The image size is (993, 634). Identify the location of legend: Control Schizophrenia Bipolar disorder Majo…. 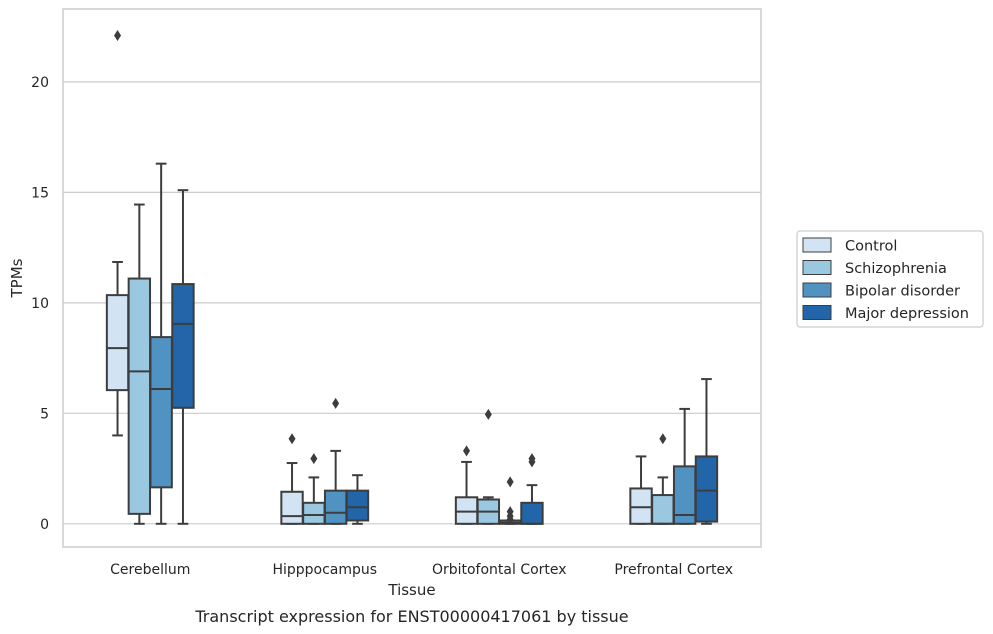
(890, 279).